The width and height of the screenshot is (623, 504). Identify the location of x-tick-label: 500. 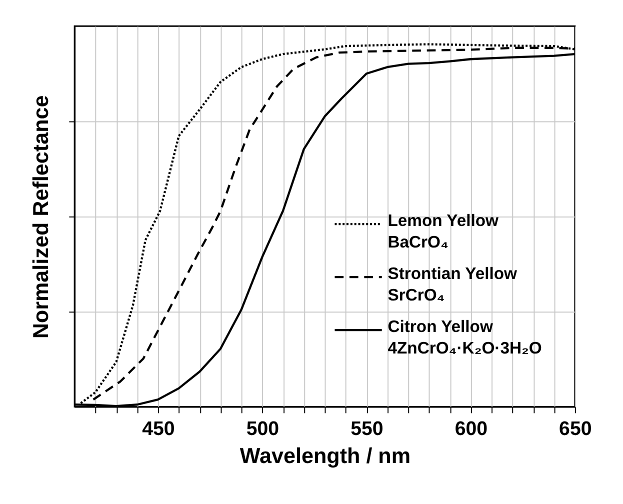
(263, 429).